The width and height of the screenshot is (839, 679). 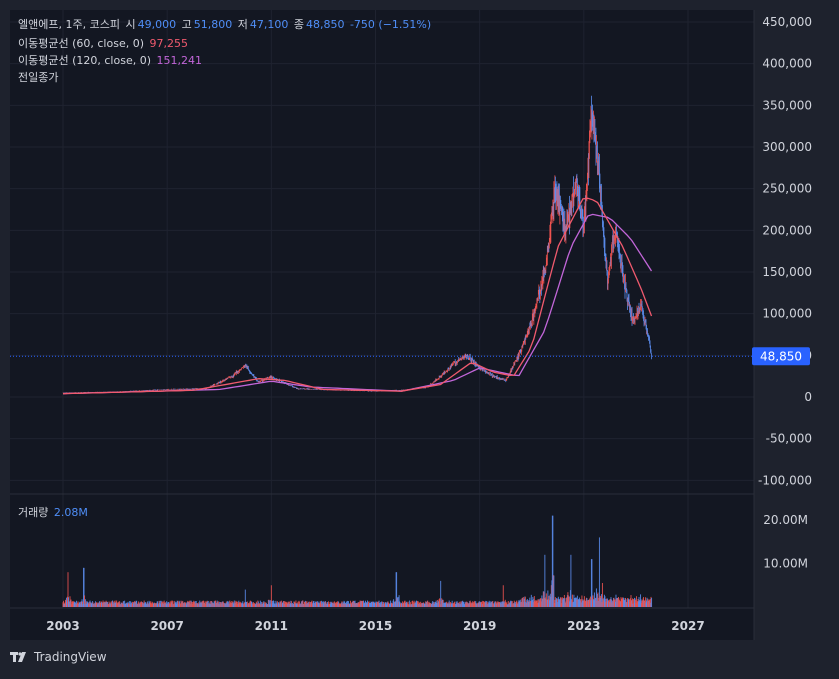 I want to click on time-tick-label: 2011, so click(x=271, y=626).